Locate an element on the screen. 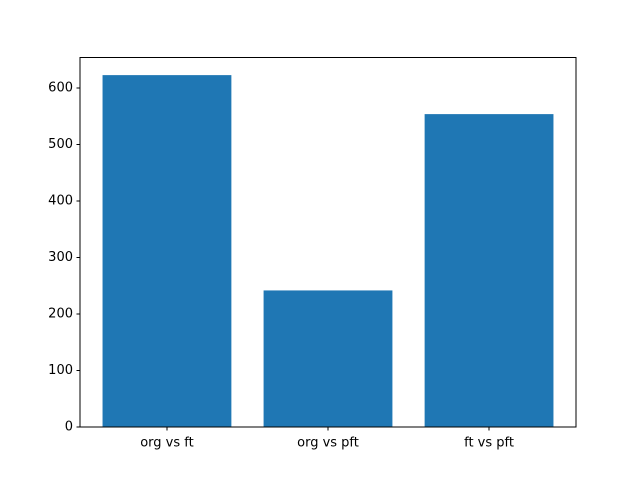 The image size is (640, 480). x-tick-label: ft vs pft is located at coordinates (489, 443).